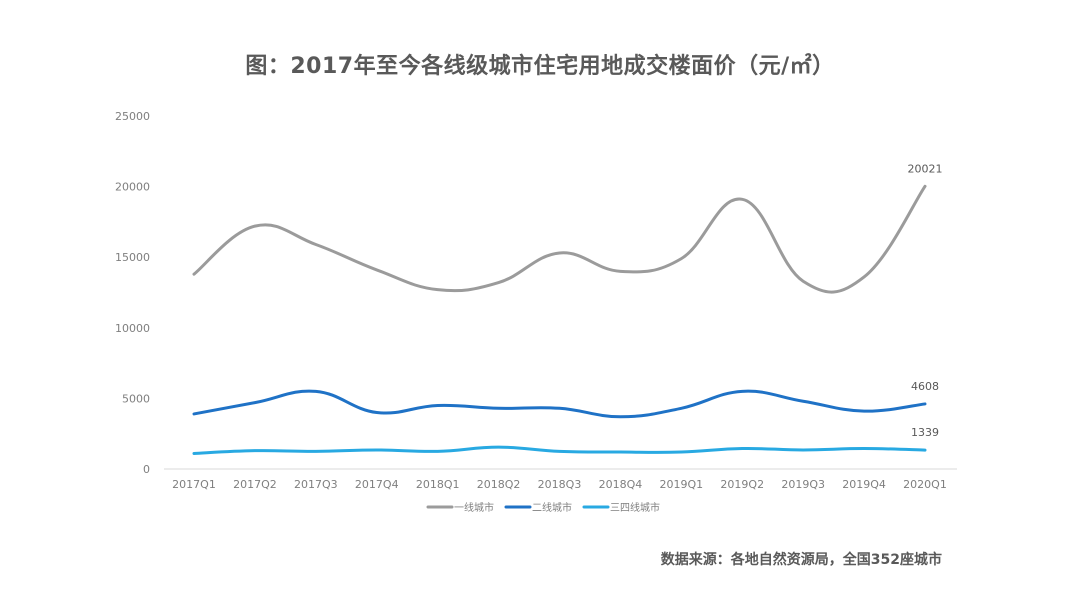 Image resolution: width=1080 pixels, height=608 pixels. Describe the element at coordinates (925, 484) in the screenshot. I see `x-tick-label: 2020Q1` at that location.